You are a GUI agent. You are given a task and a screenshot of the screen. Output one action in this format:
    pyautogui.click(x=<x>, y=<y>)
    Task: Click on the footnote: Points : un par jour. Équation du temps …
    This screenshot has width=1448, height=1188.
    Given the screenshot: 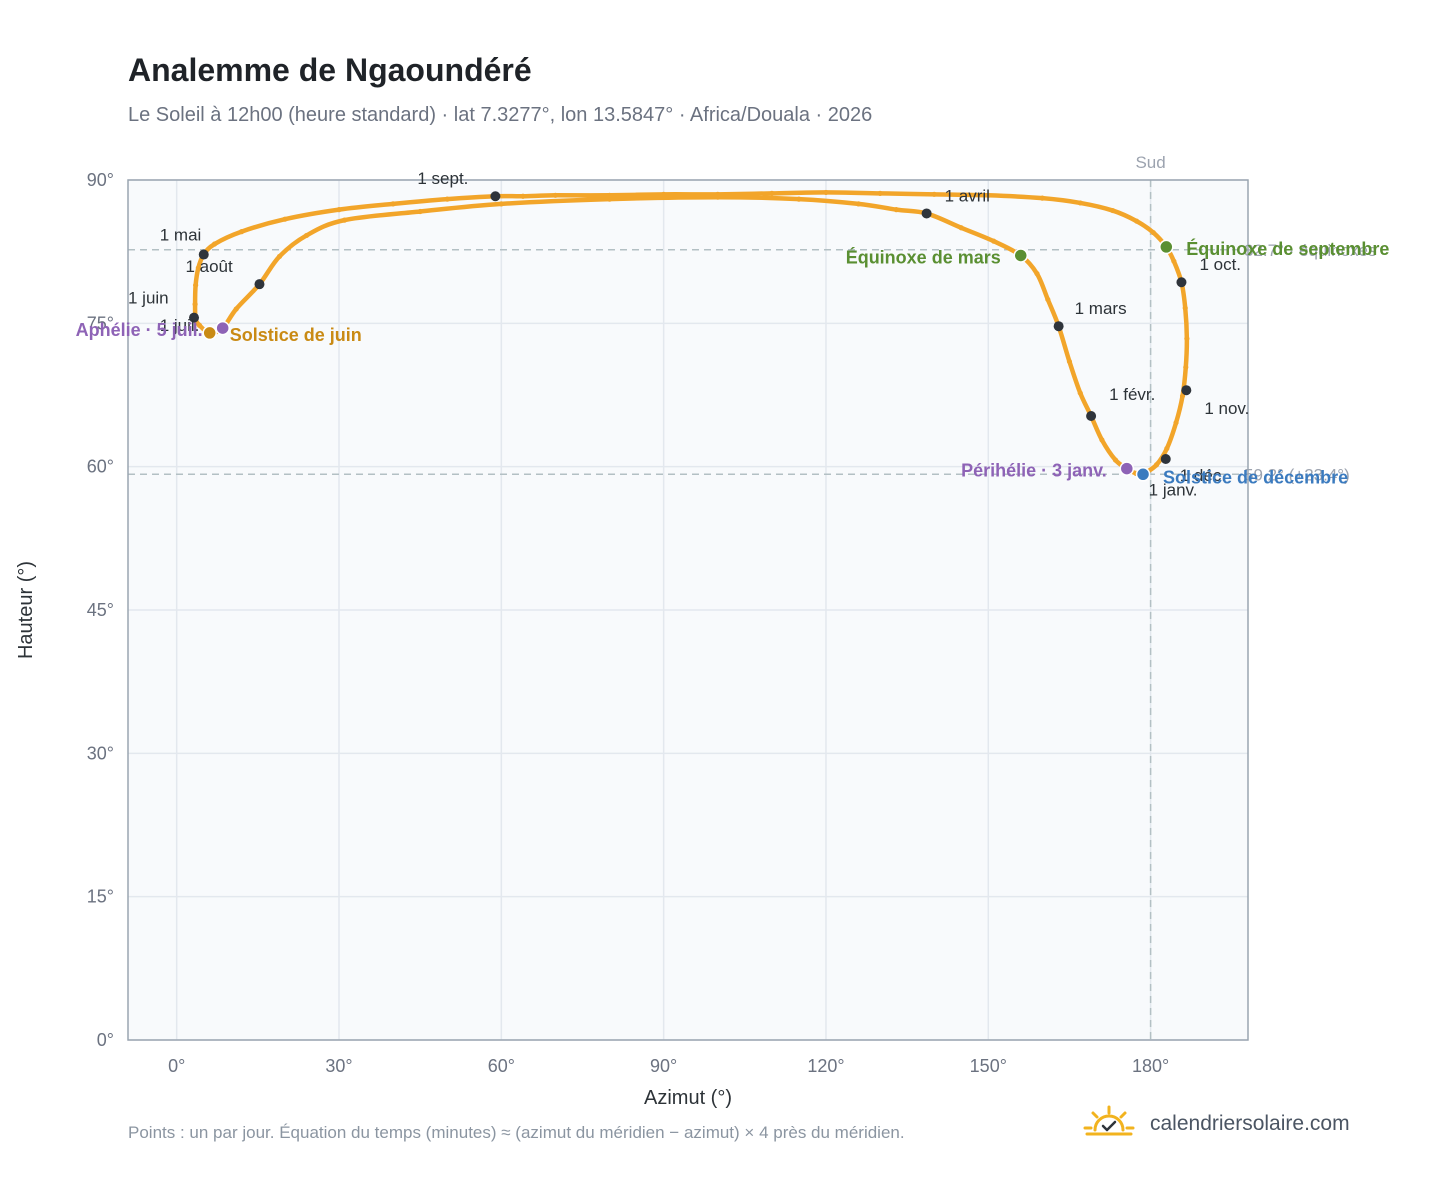 What is the action you would take?
    pyautogui.click(x=516, y=1132)
    